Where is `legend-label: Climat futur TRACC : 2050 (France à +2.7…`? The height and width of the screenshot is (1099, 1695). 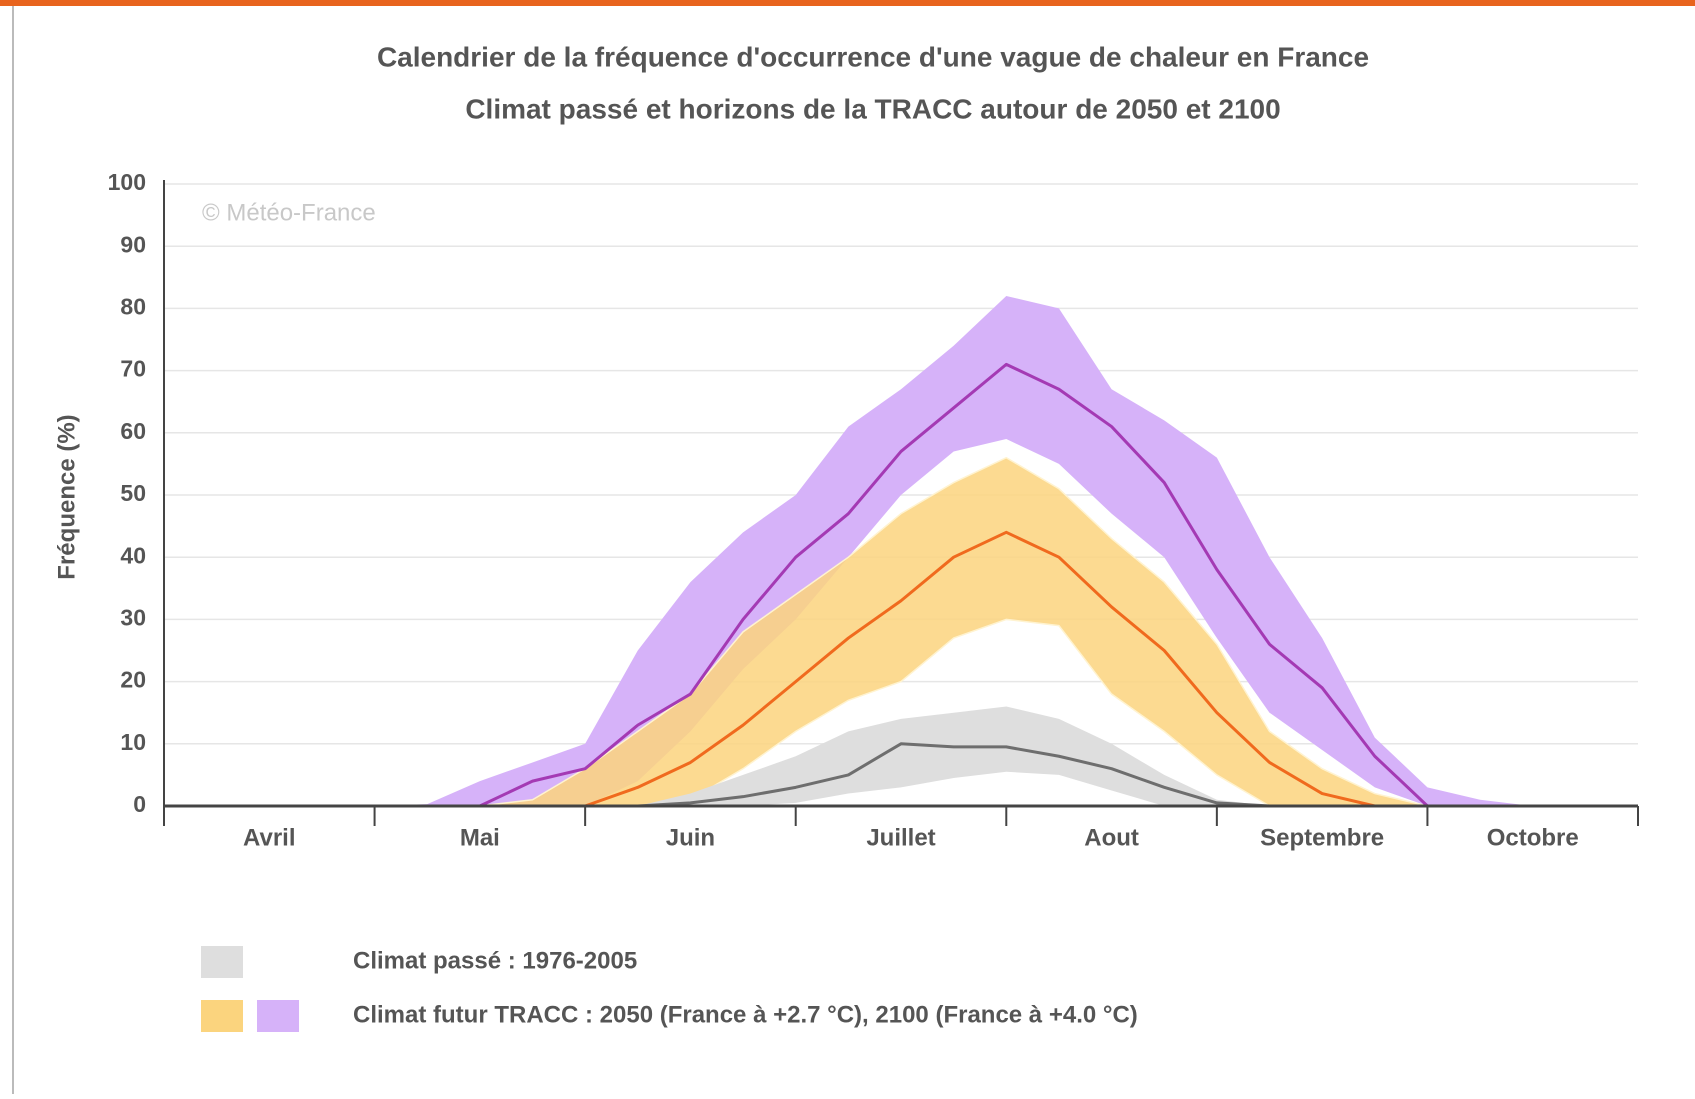
legend-label: Climat futur TRACC : 2050 (France à +2.7… is located at coordinates (745, 1014).